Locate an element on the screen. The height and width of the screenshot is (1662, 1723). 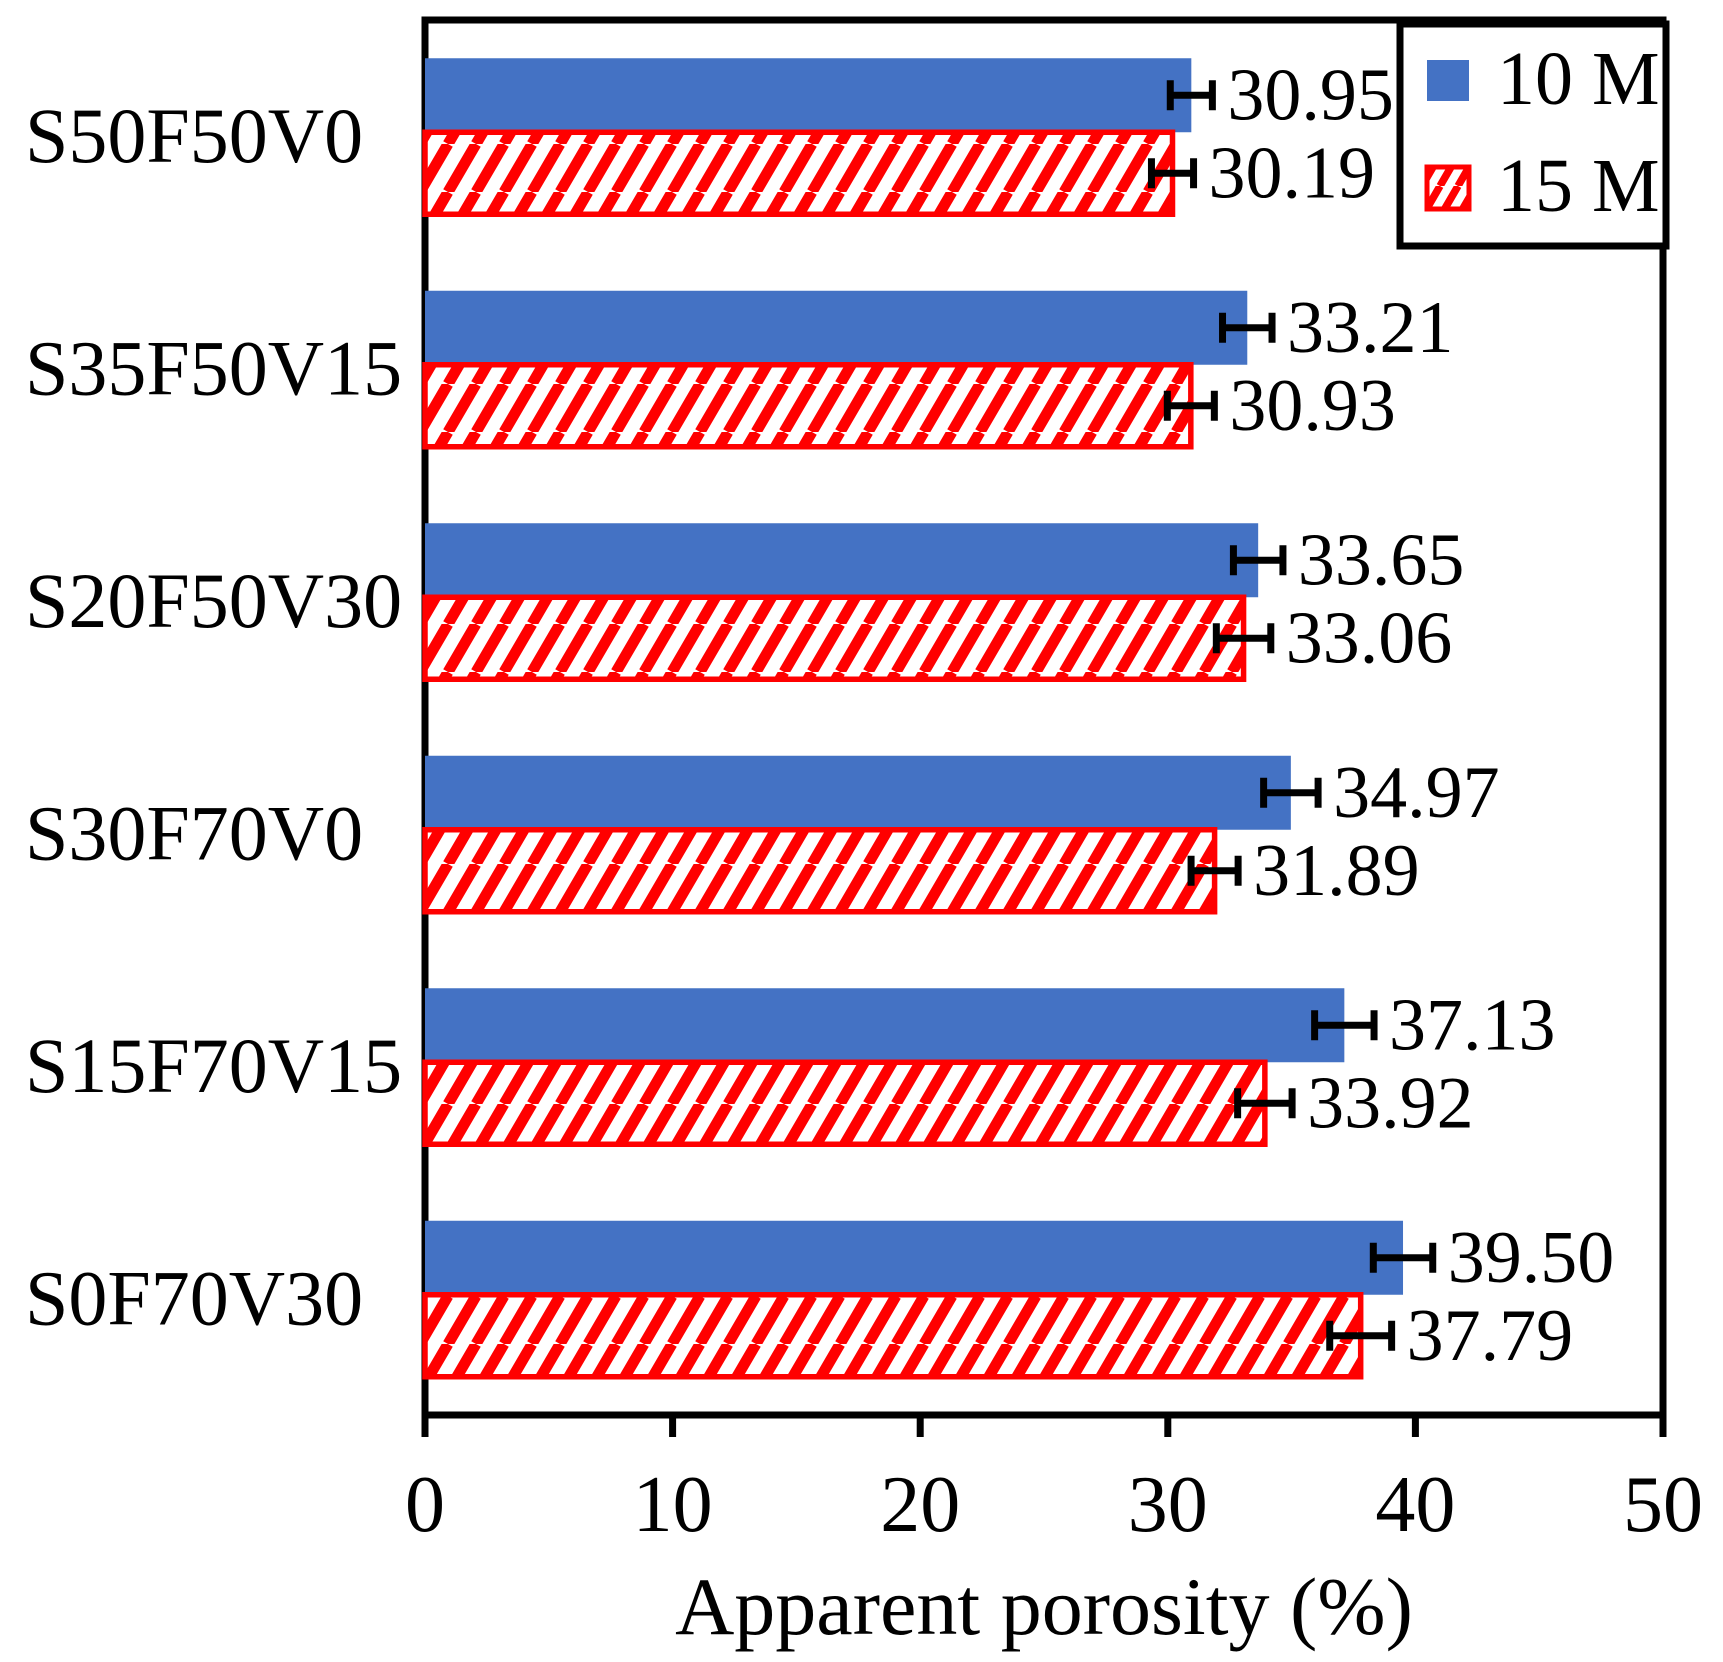
value-label-15m-S15F70V15: 33.92 is located at coordinates (1390, 1104).